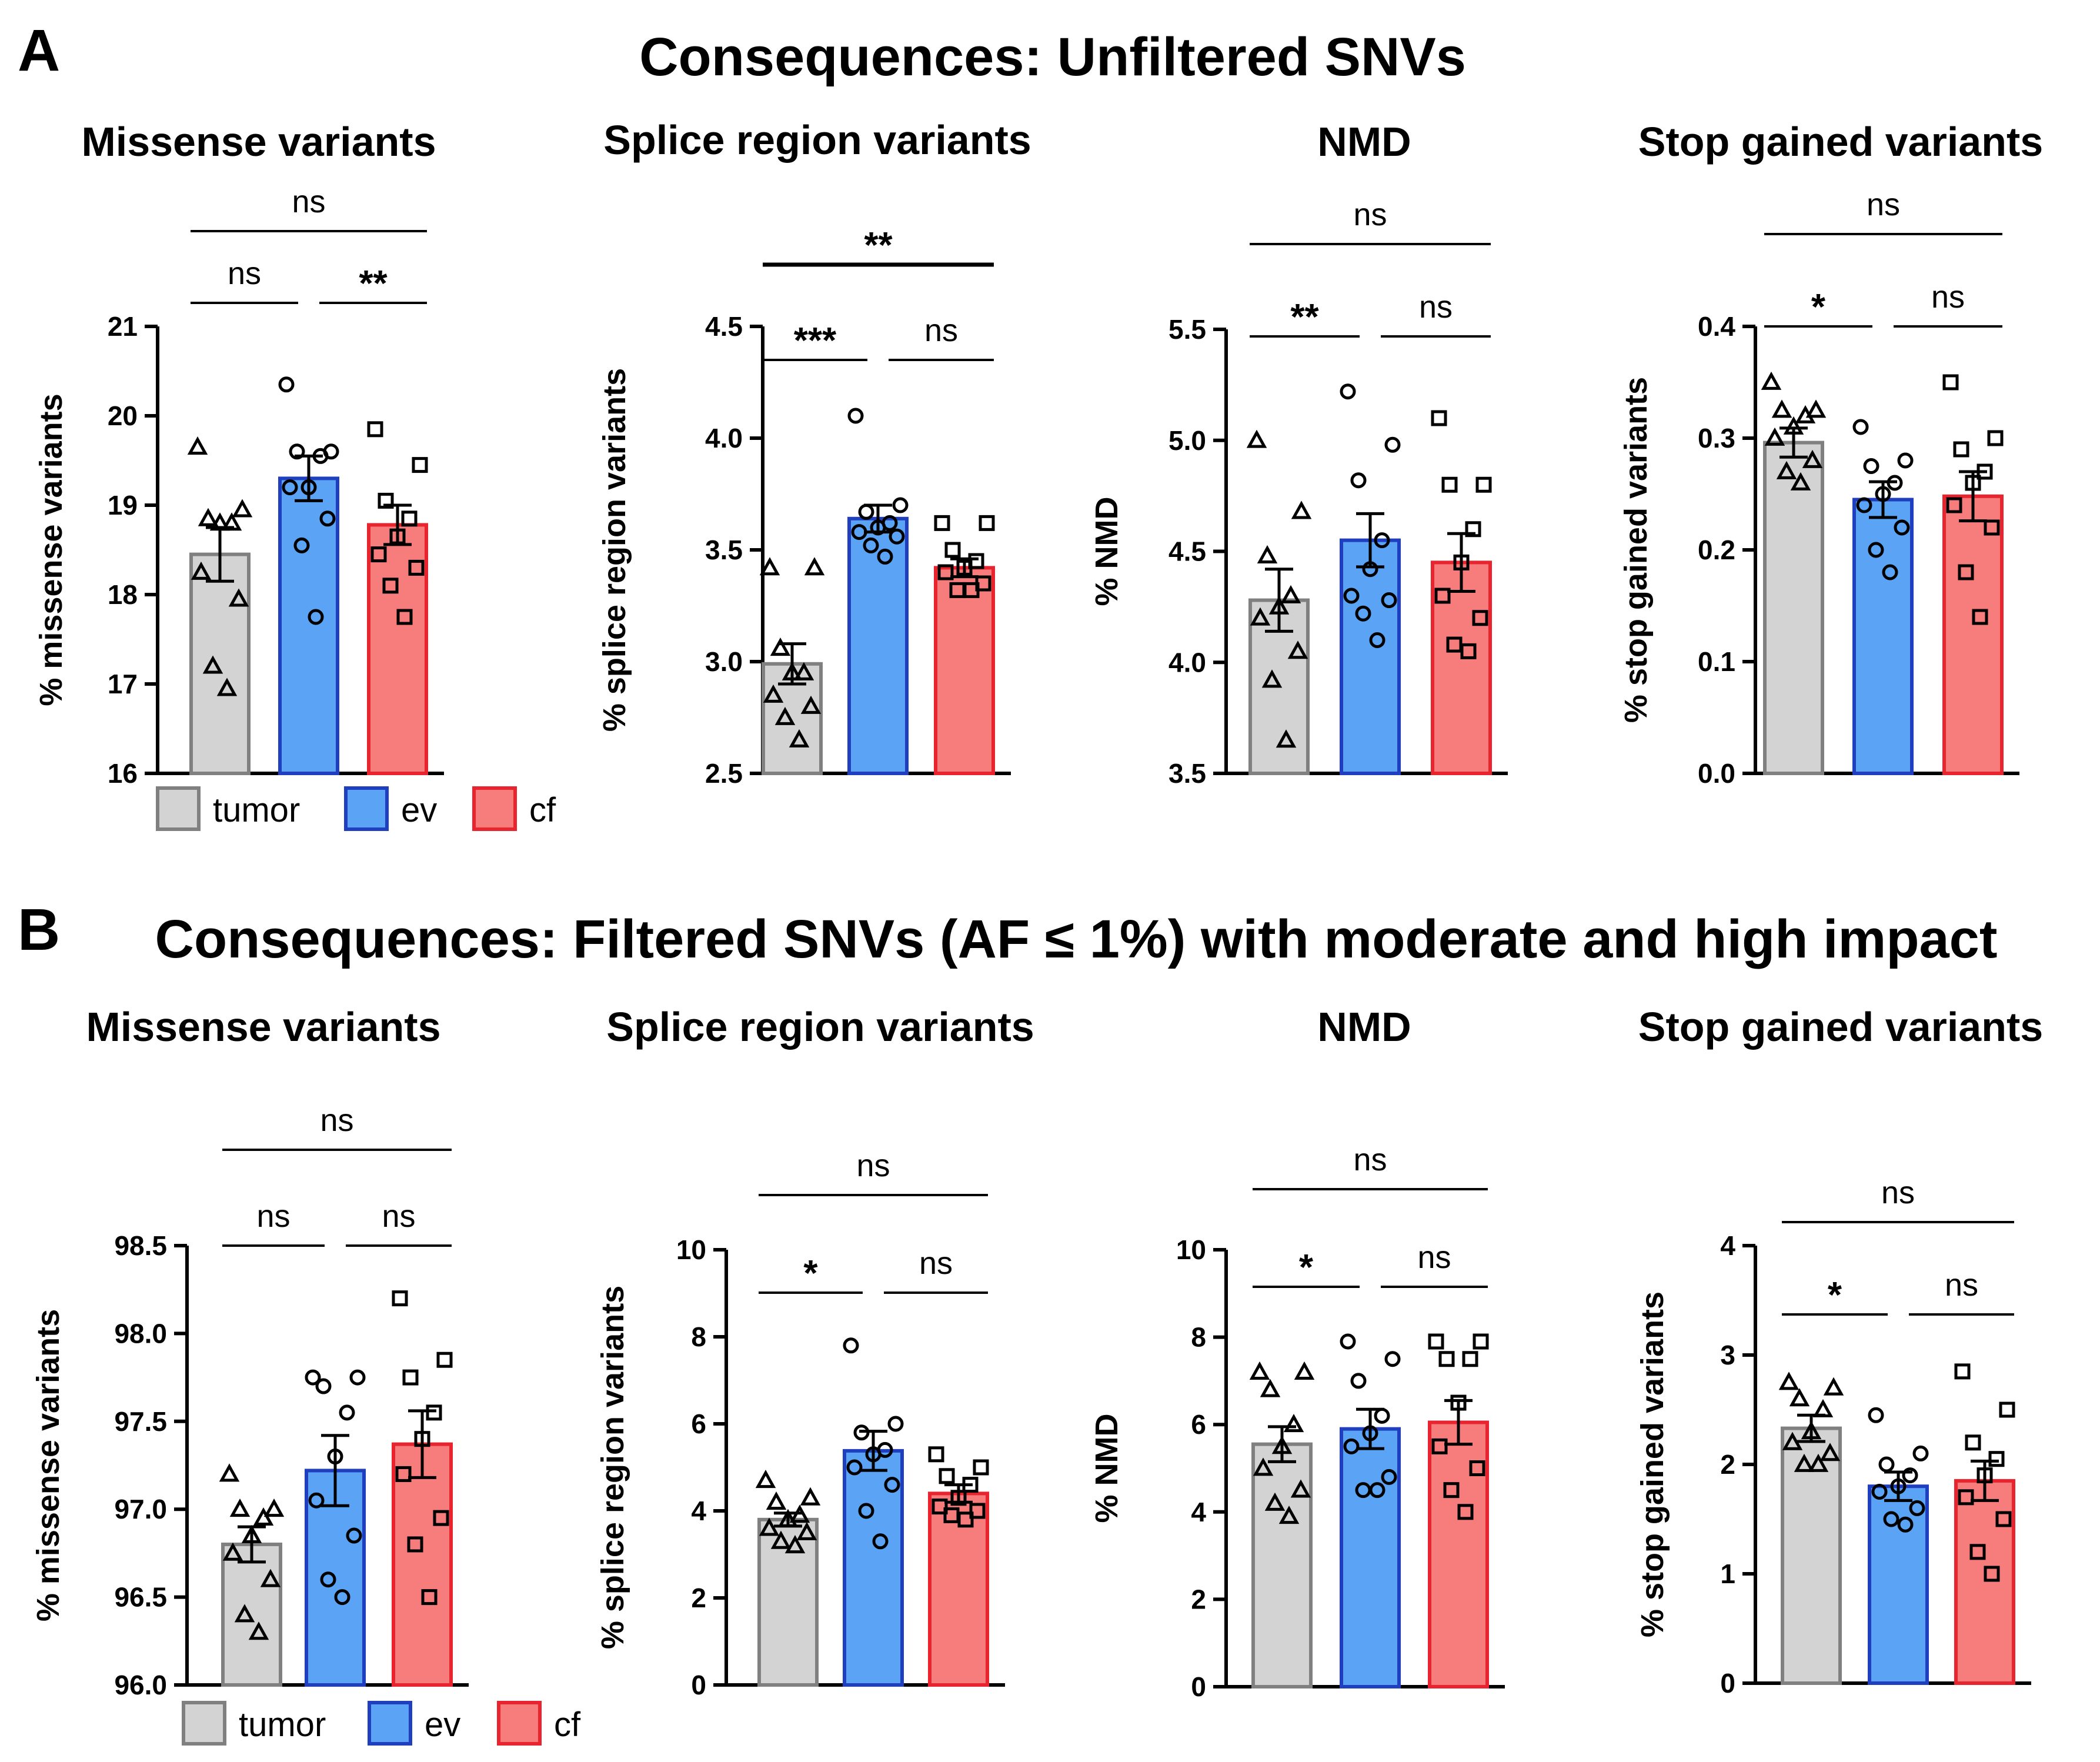  Describe the element at coordinates (1364, 142) in the screenshot. I see `chart-title: NMD` at that location.